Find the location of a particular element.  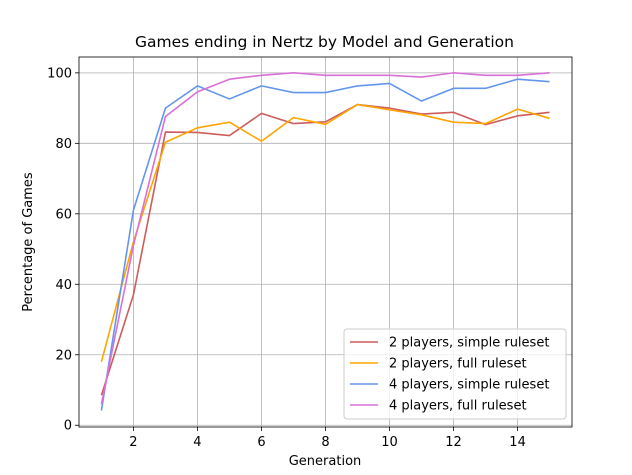

x-tick-label: 14 is located at coordinates (517, 442).